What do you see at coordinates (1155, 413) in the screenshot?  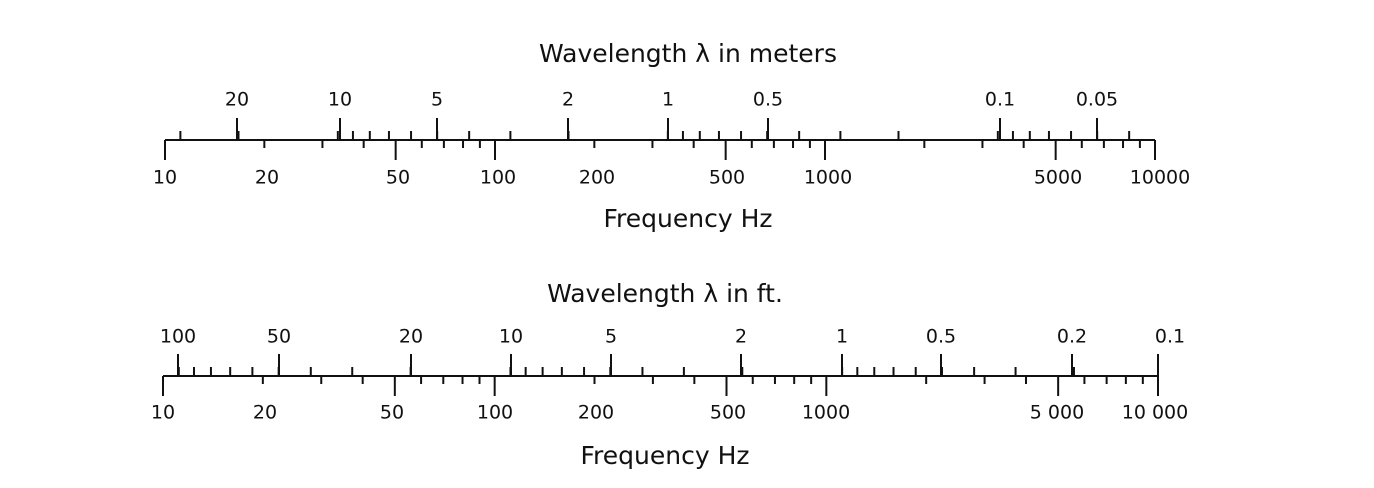 I see `frequency-label: 10 000` at bounding box center [1155, 413].